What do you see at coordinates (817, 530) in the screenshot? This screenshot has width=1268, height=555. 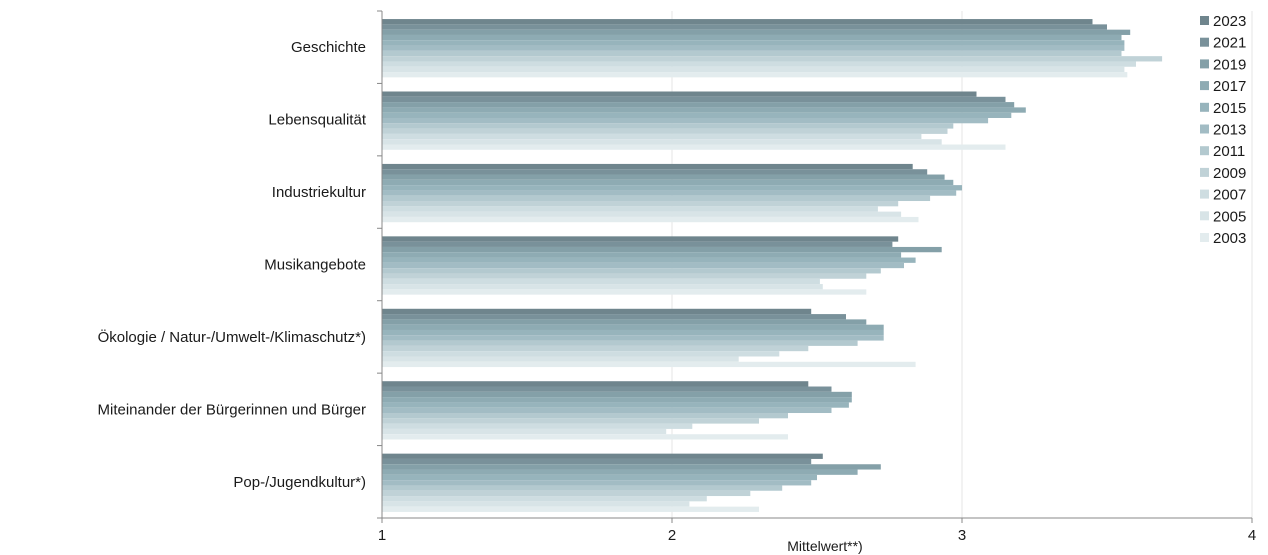 I see `x-axis: 1 2 3 4` at bounding box center [817, 530].